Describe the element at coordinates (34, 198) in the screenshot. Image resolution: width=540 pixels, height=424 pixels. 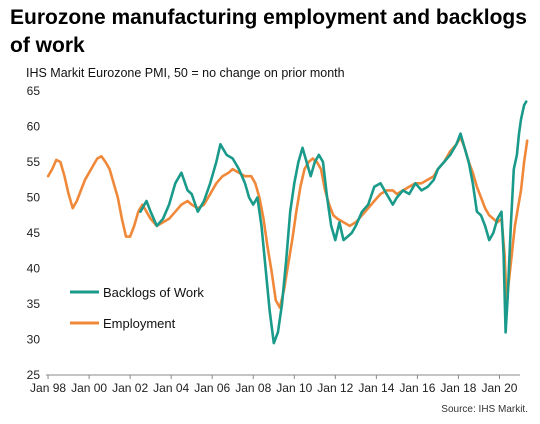
I see `y-tick-label: 50` at that location.